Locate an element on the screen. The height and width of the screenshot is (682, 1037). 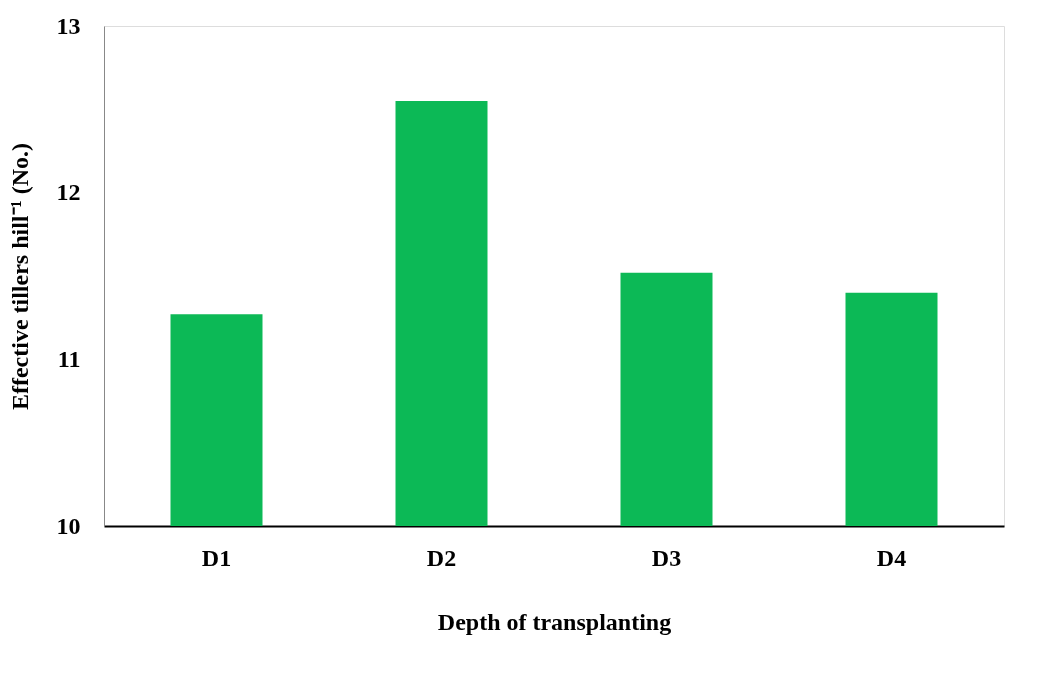
x-axis-title: Depth of transplanting is located at coordinates (554, 621).